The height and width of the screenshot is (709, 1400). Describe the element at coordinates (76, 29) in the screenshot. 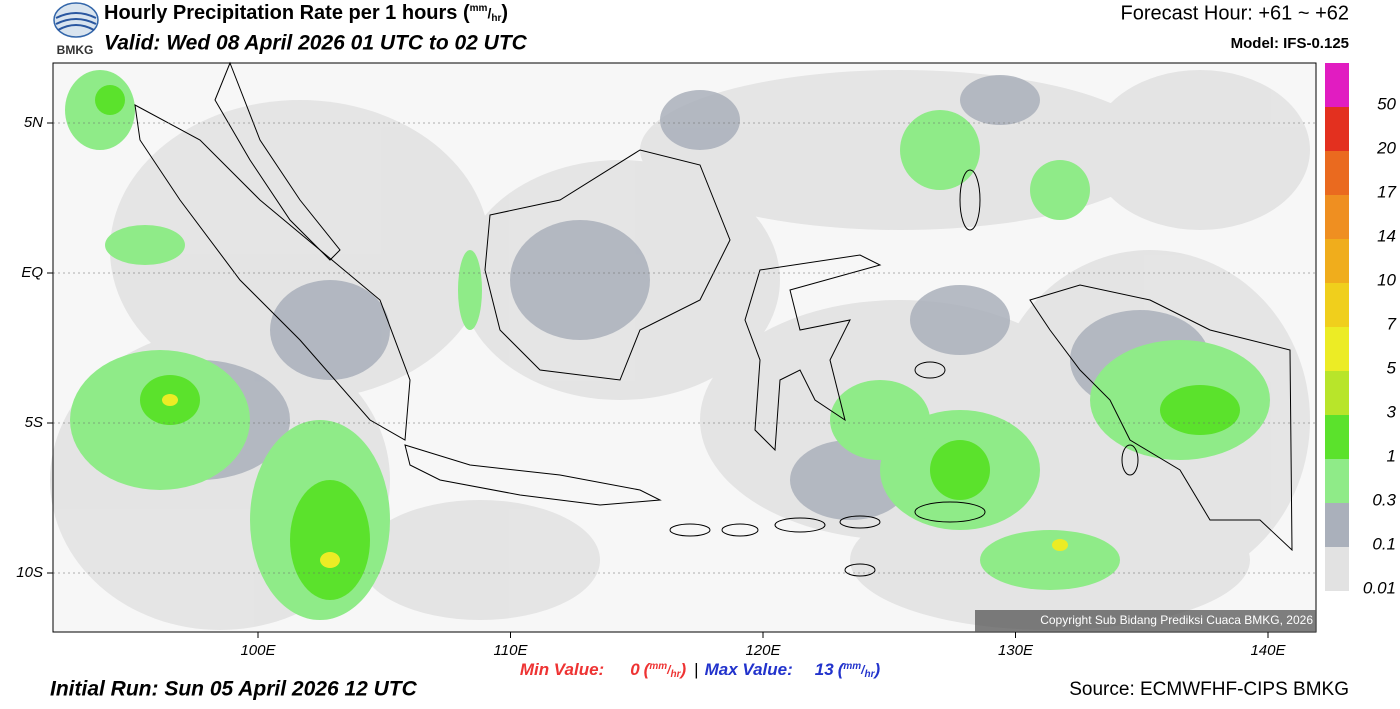

I see `logo: BMKG` at that location.